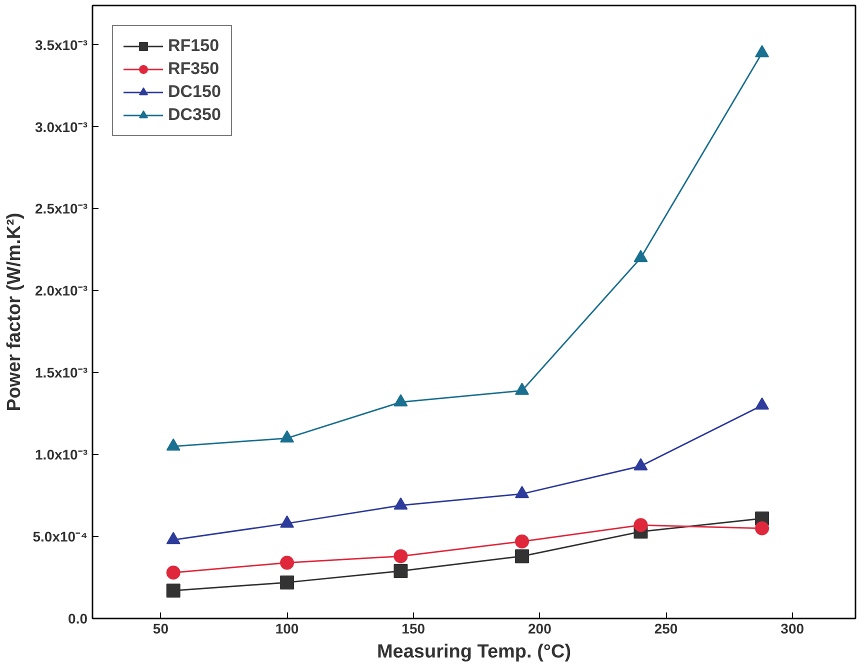 The height and width of the screenshot is (669, 864). Describe the element at coordinates (60, 536) in the screenshot. I see `y-tick-label: 5.0x10⁻⁴` at that location.